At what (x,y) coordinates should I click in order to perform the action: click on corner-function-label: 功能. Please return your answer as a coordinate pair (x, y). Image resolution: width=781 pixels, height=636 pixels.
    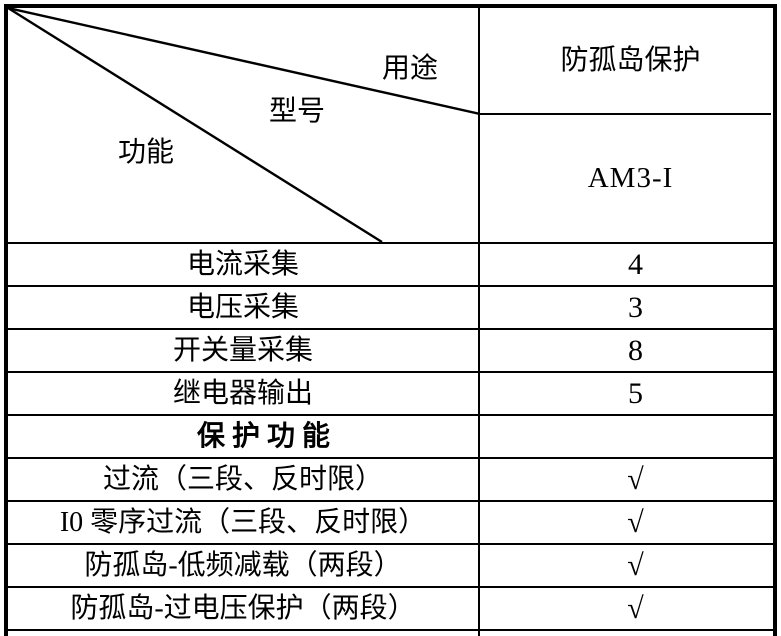
    Looking at the image, I should click on (146, 152).